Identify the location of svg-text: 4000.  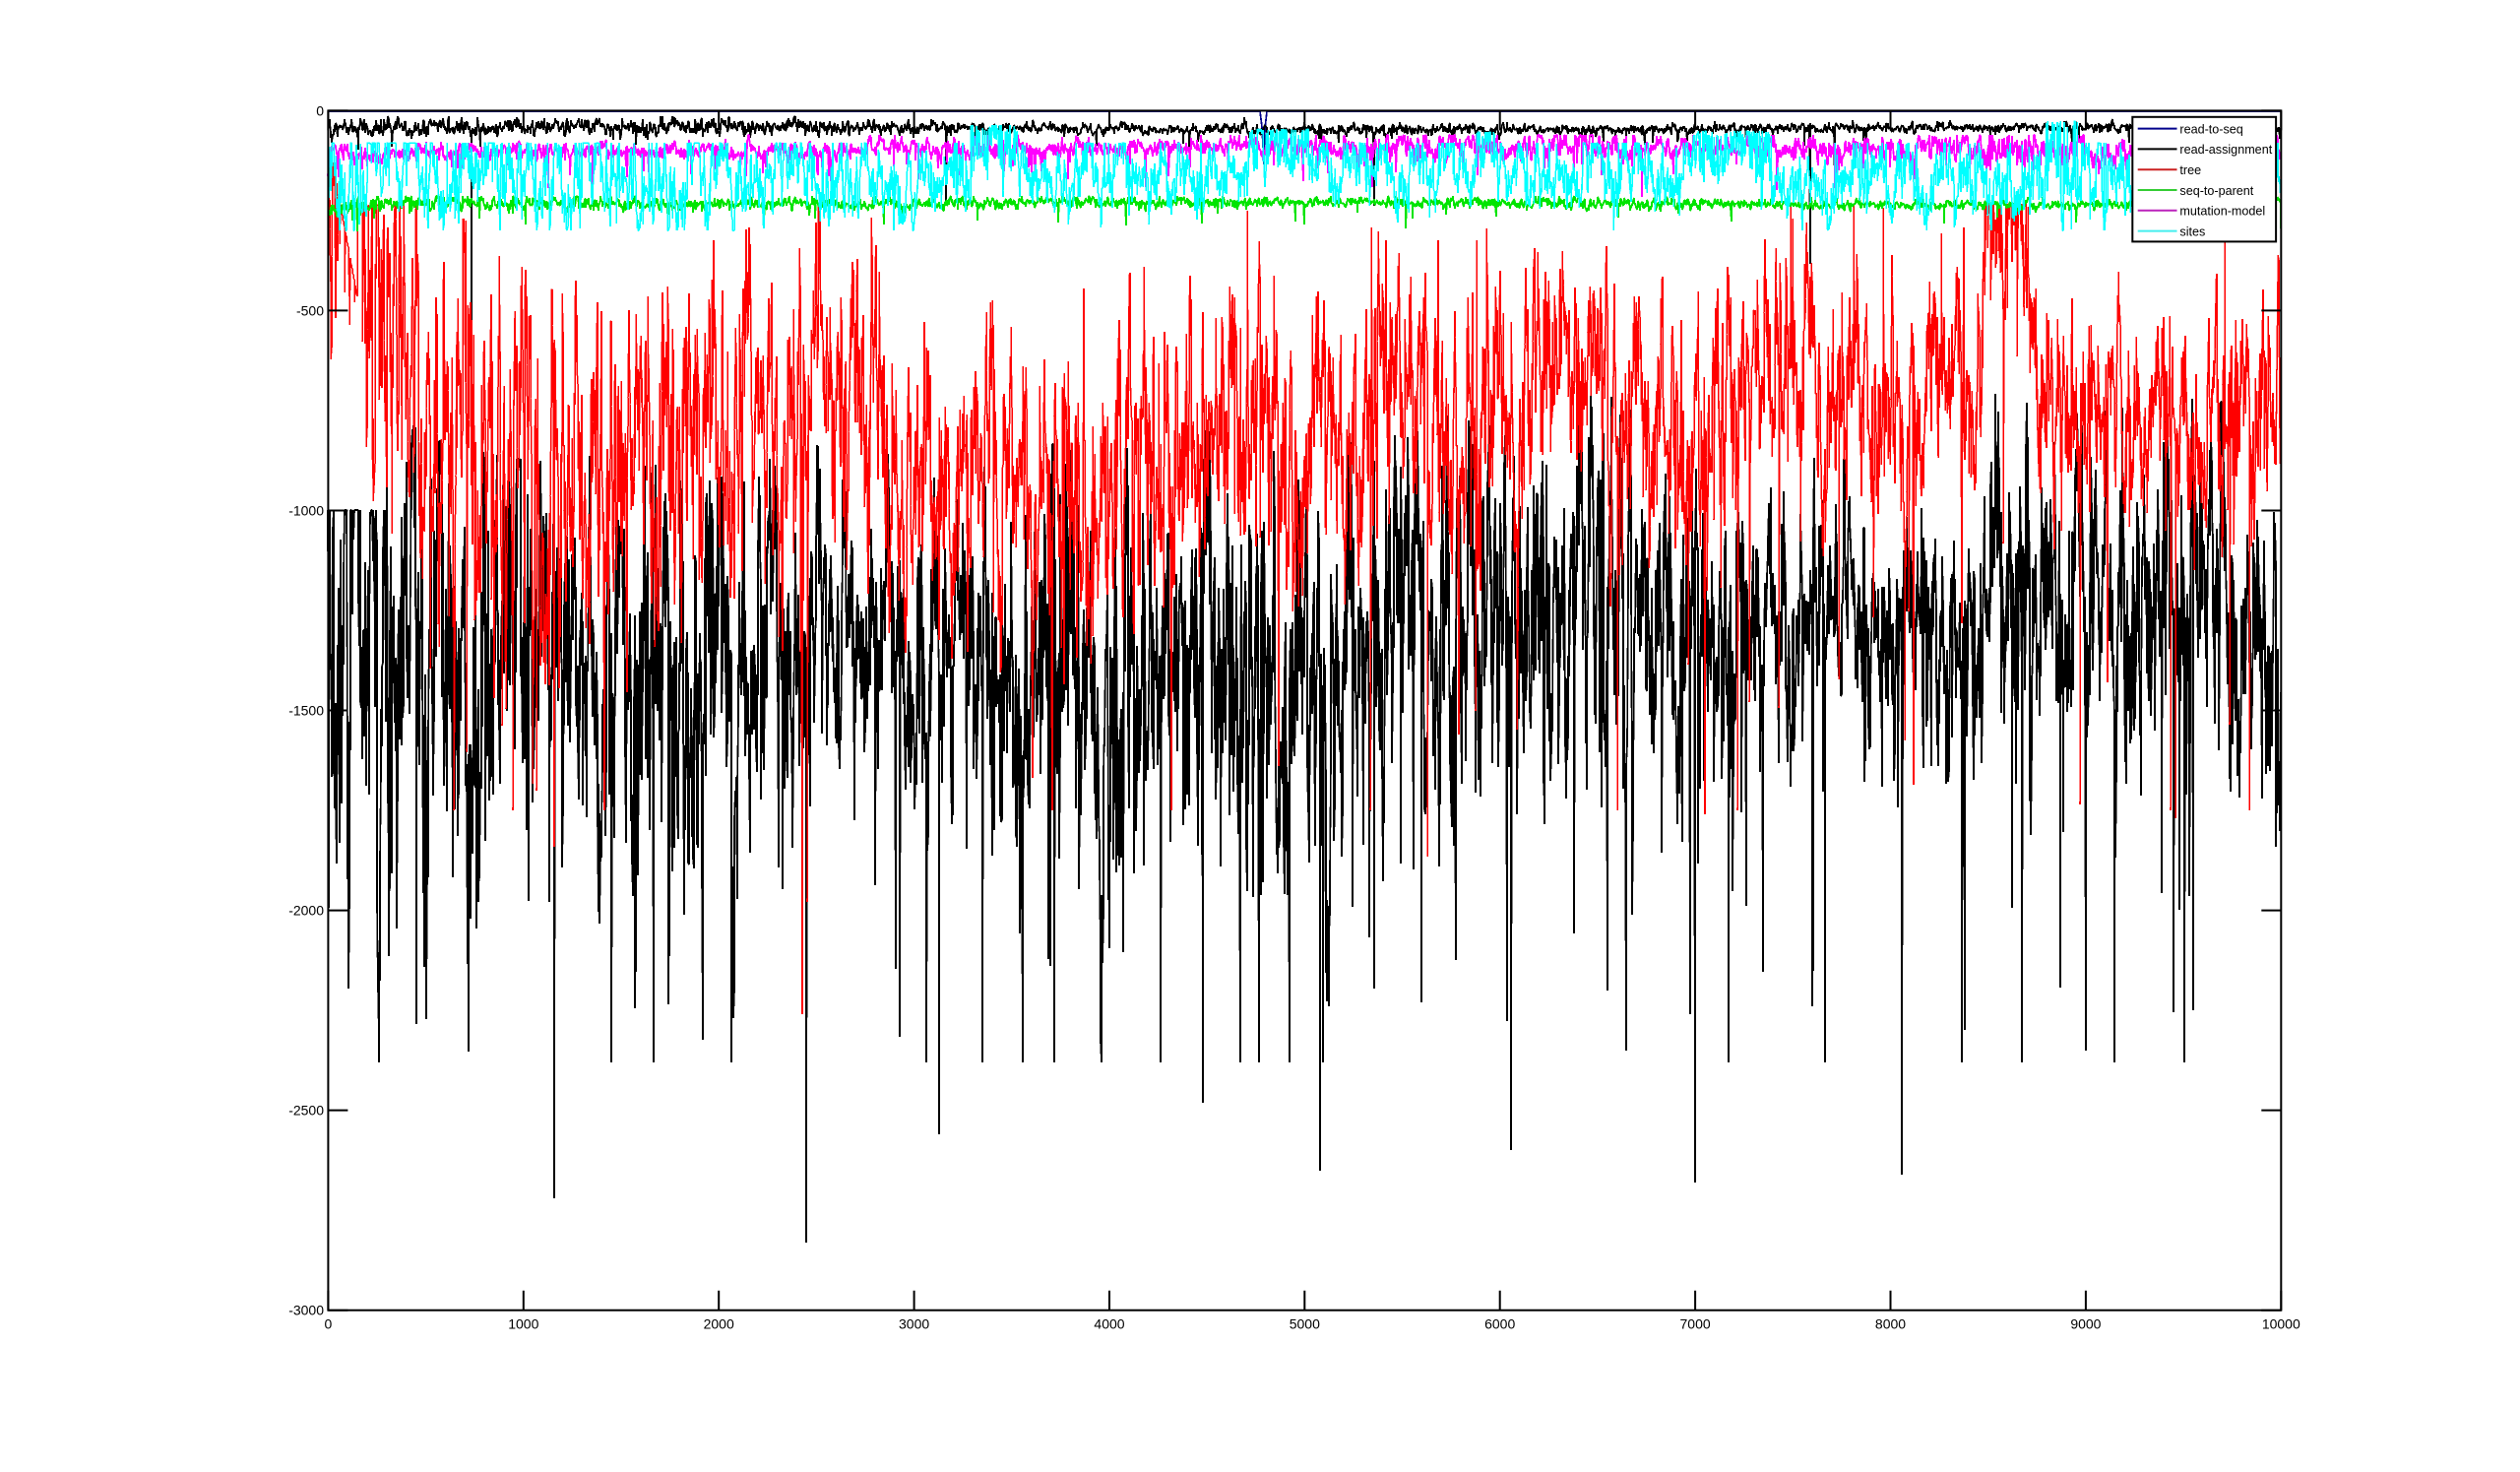
(1109, 1324).